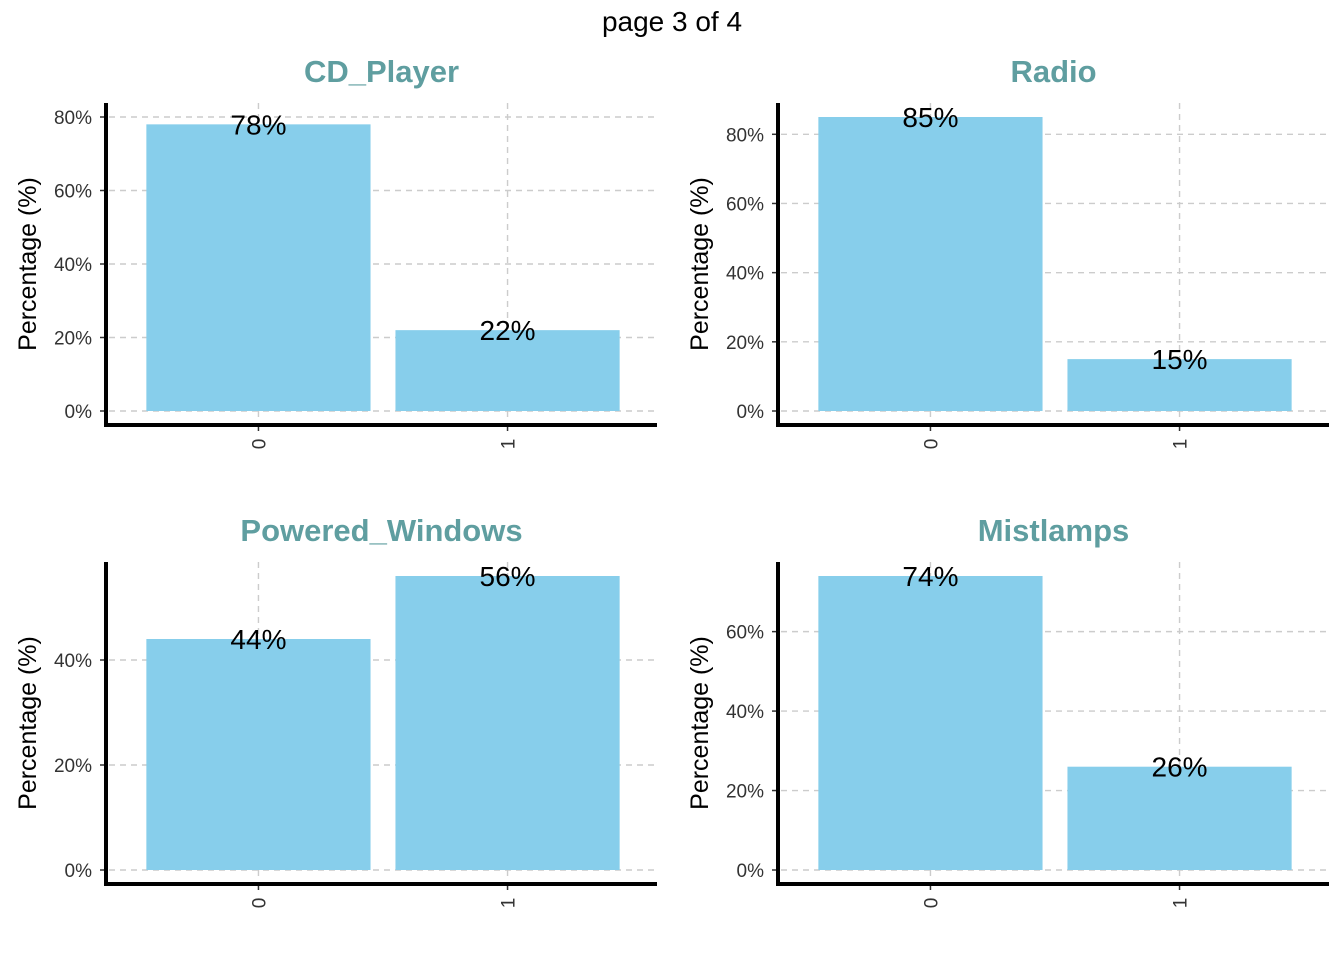 The width and height of the screenshot is (1344, 960). I want to click on chart-title: Powered_Windows, so click(381, 530).